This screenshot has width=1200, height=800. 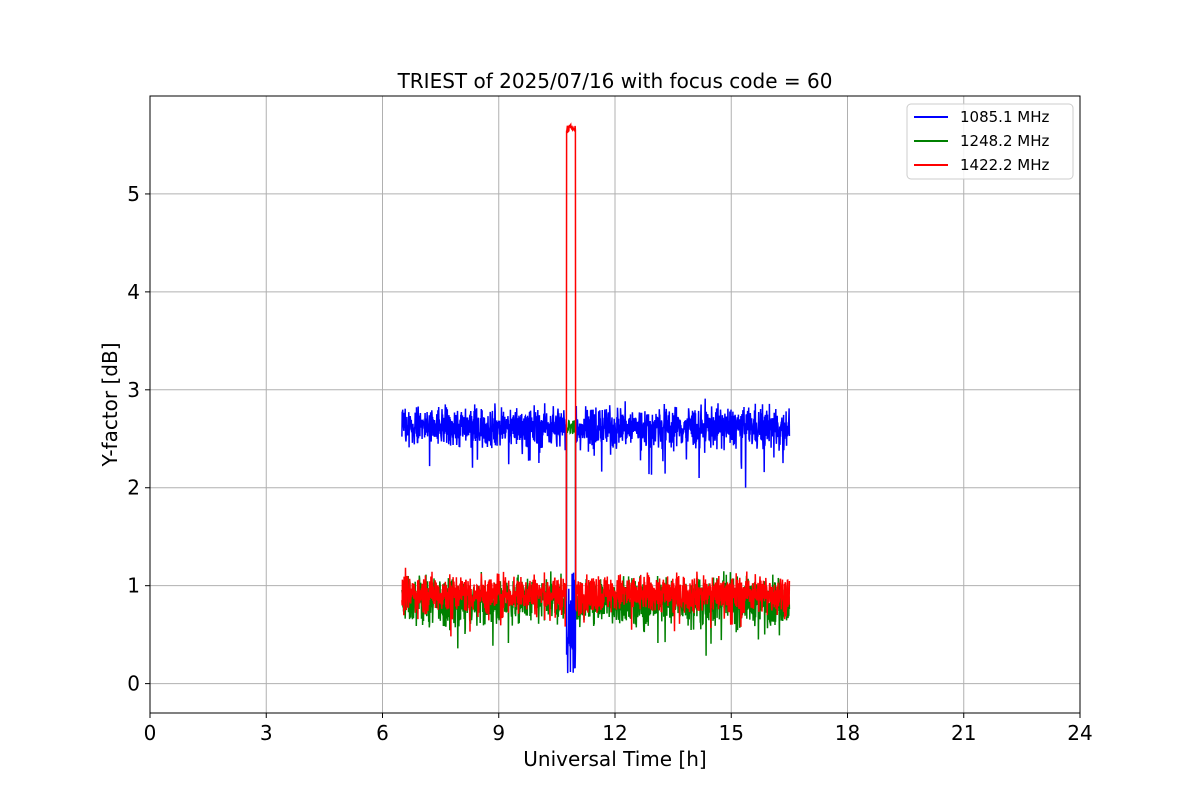 What do you see at coordinates (1004, 117) in the screenshot?
I see `legend-label-1085: 1085.1 MHz` at bounding box center [1004, 117].